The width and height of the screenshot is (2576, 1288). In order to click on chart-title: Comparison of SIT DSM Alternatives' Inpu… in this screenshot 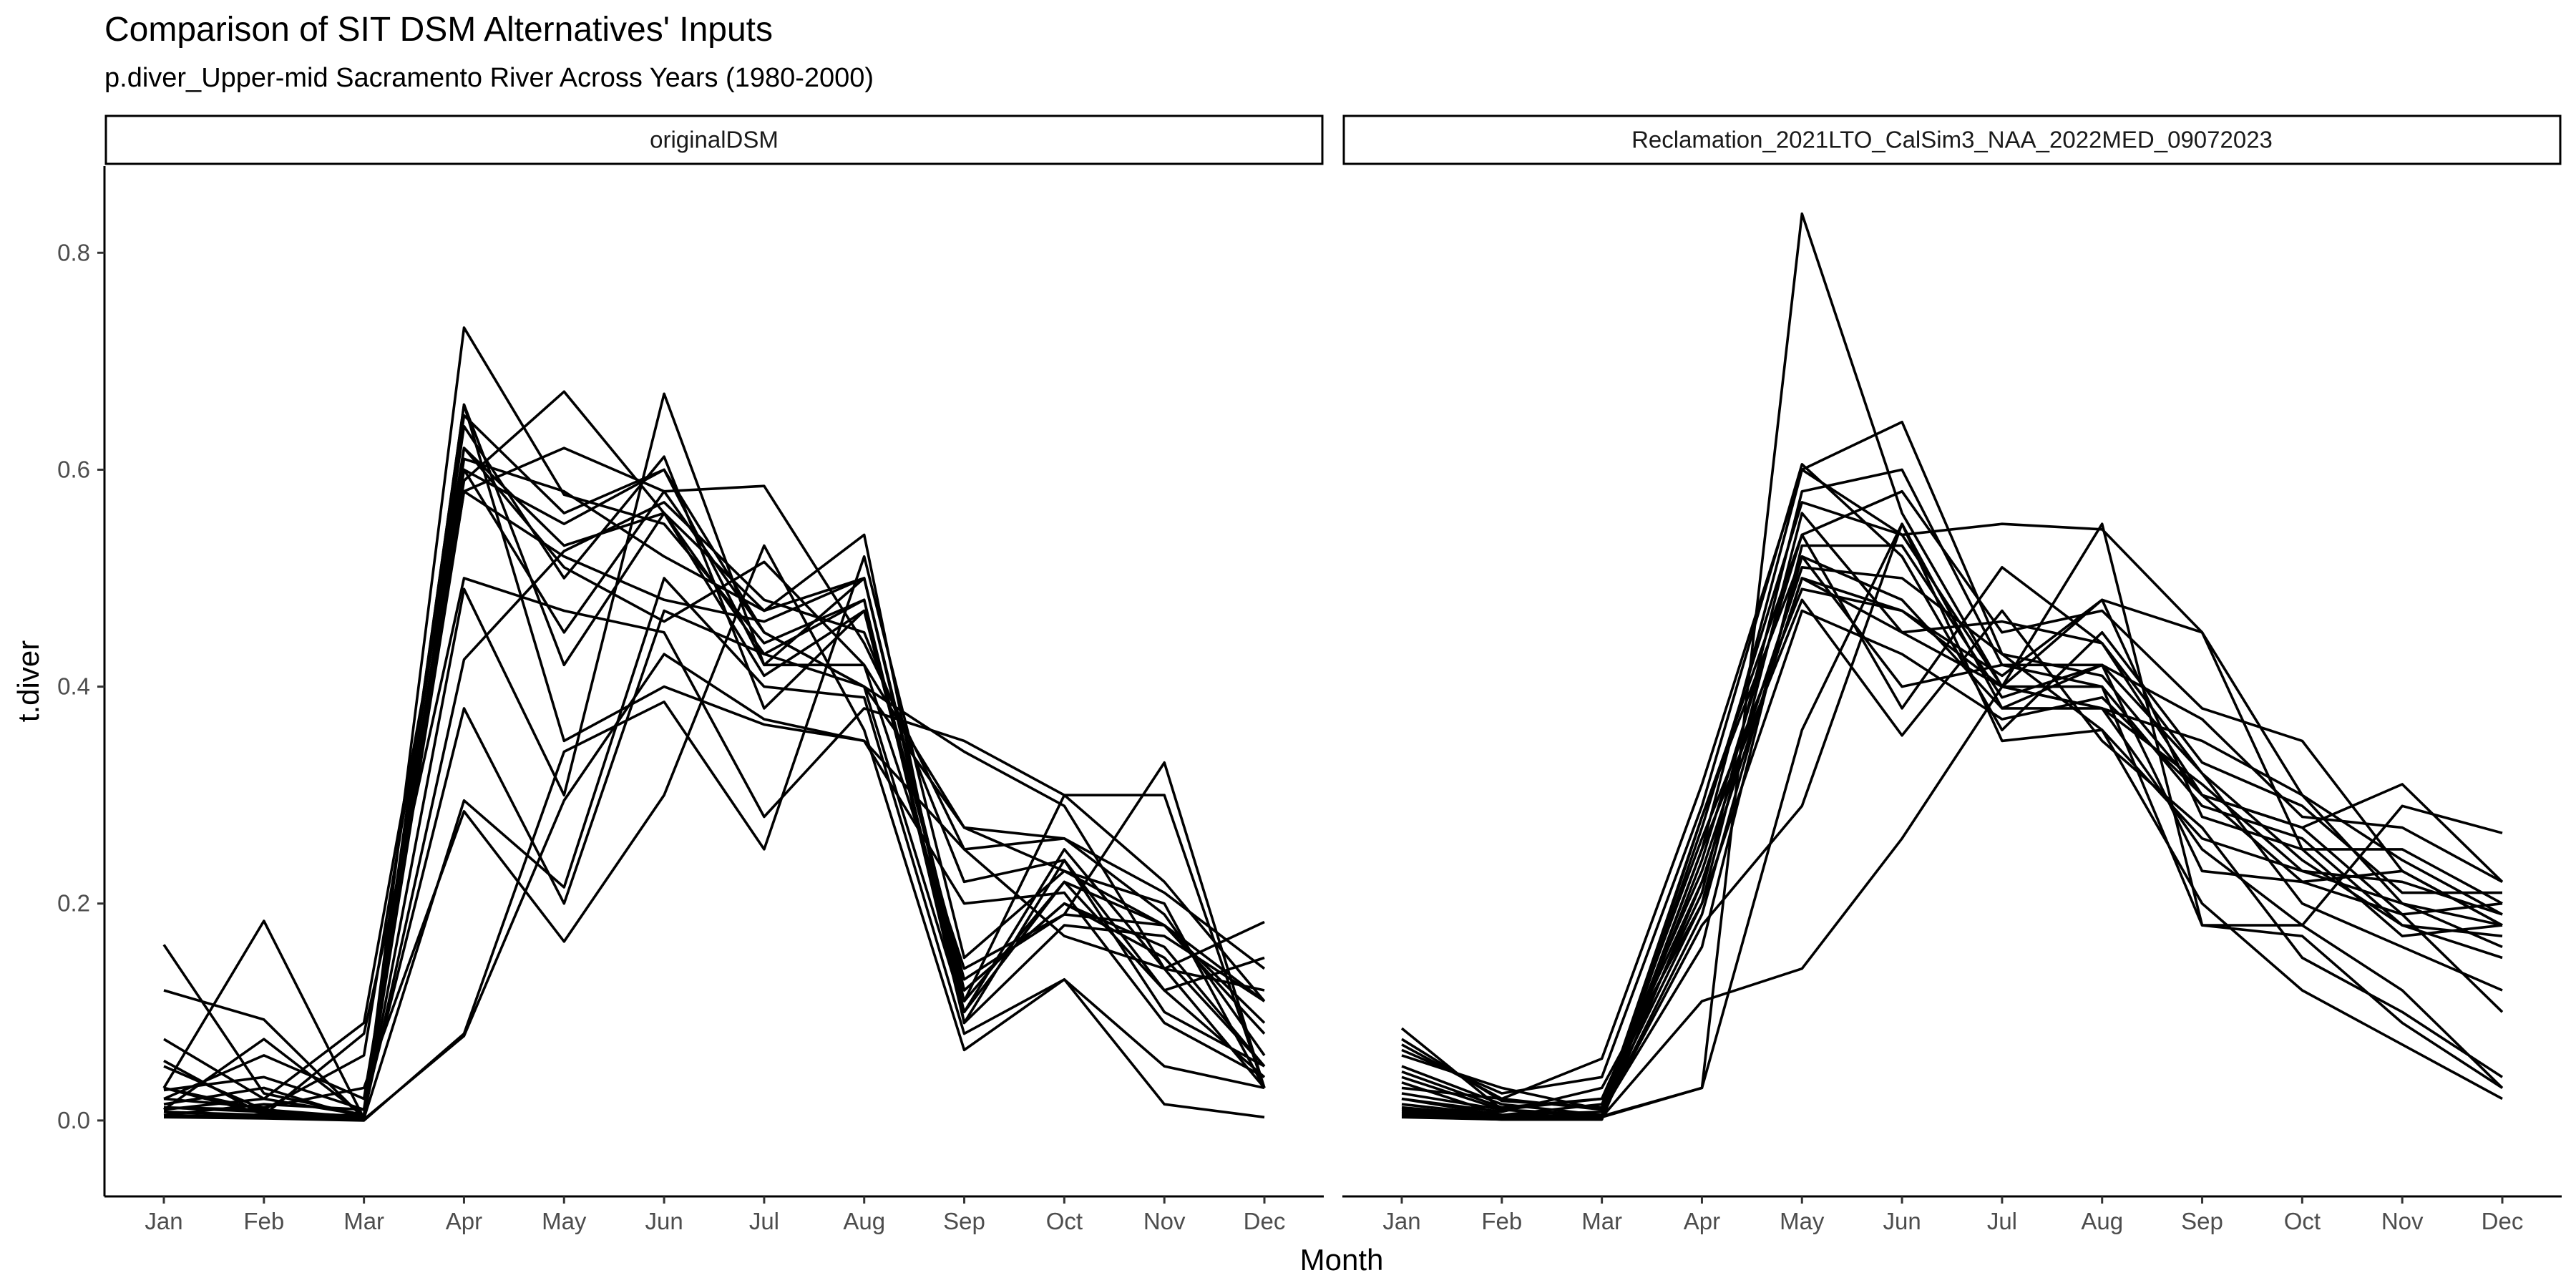, I will do `click(439, 30)`.